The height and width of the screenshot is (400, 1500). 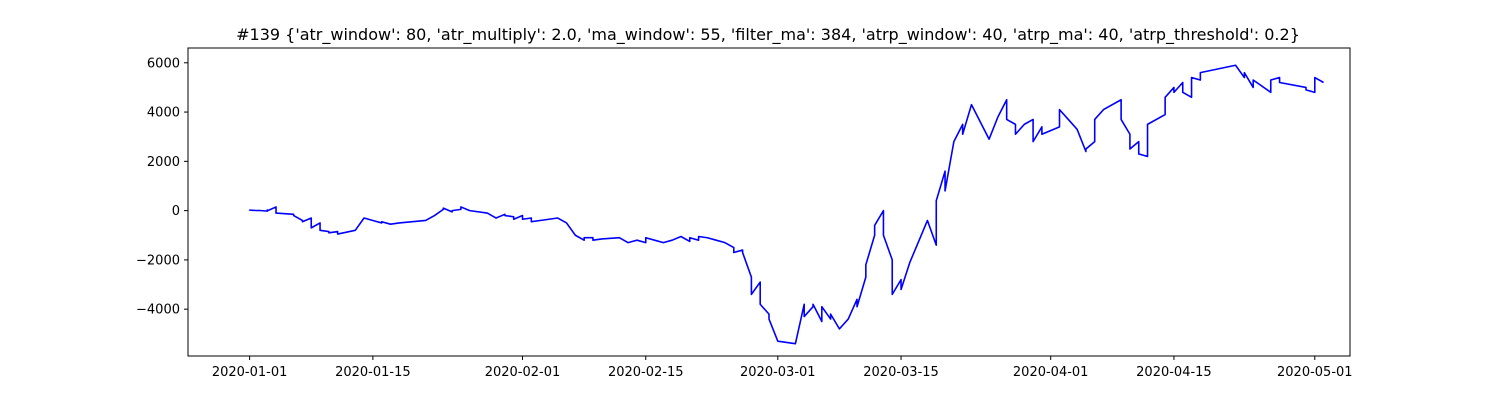 What do you see at coordinates (901, 372) in the screenshot?
I see `x-tick-label: 2020-03-15` at bounding box center [901, 372].